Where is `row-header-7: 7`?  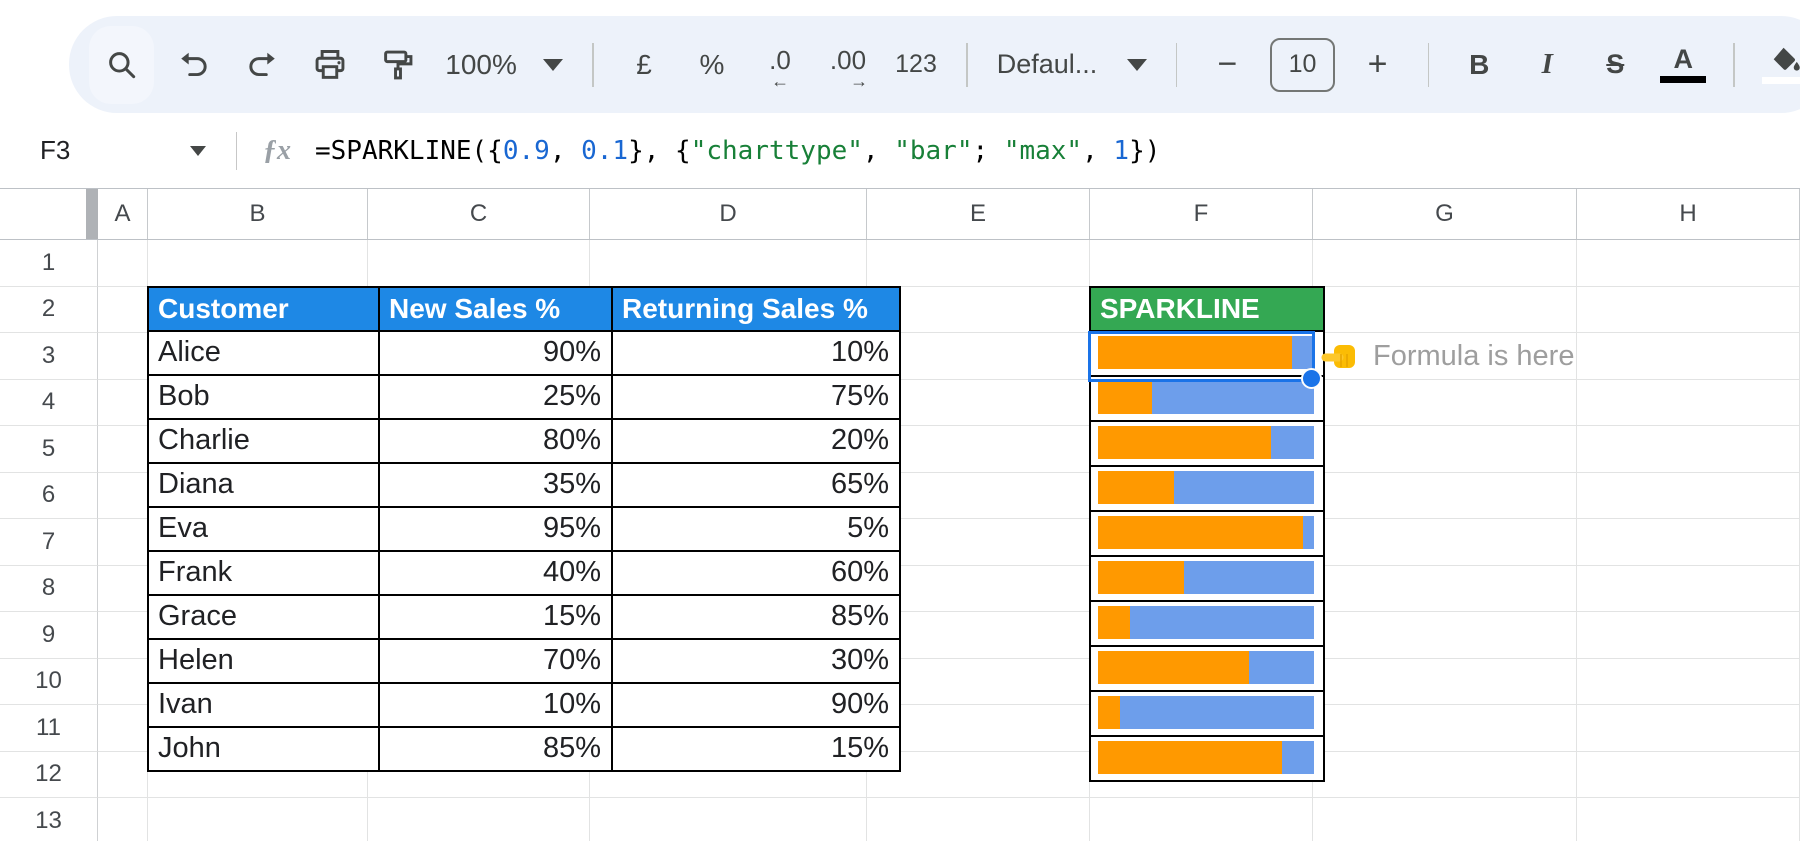
row-header-7: 7 is located at coordinates (49, 542).